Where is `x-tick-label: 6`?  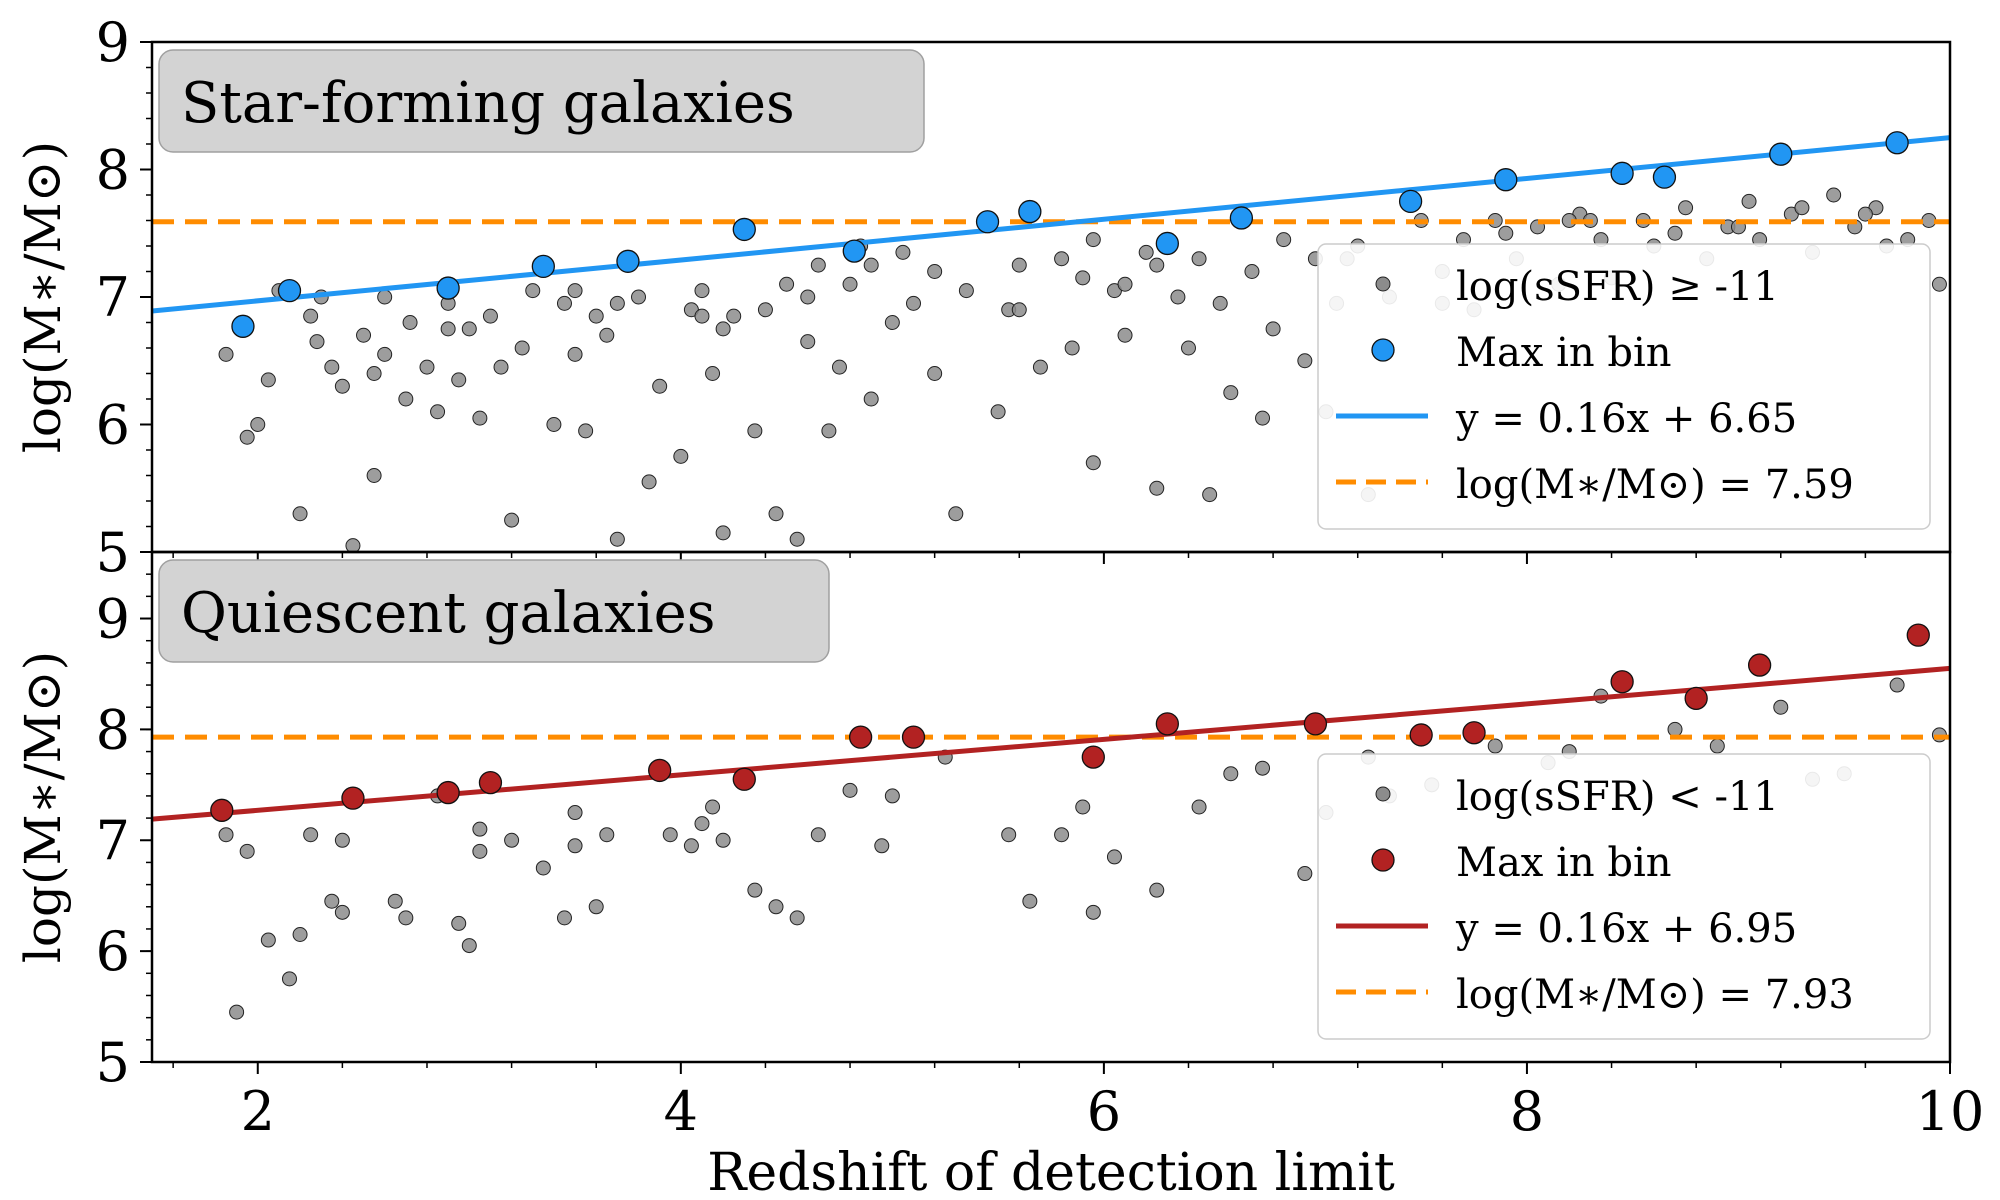
x-tick-label: 6 is located at coordinates (1104, 1111).